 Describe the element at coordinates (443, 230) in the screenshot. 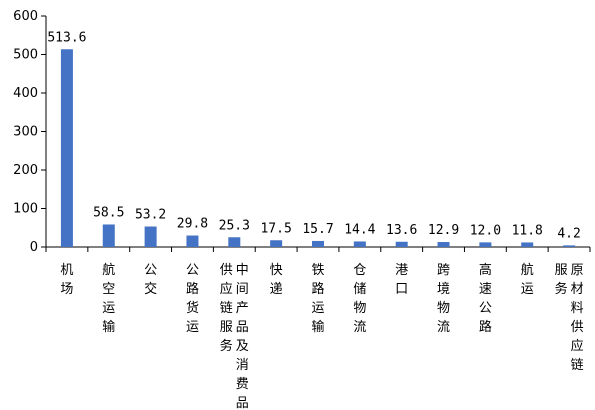

I see `data-label: 12.9` at that location.